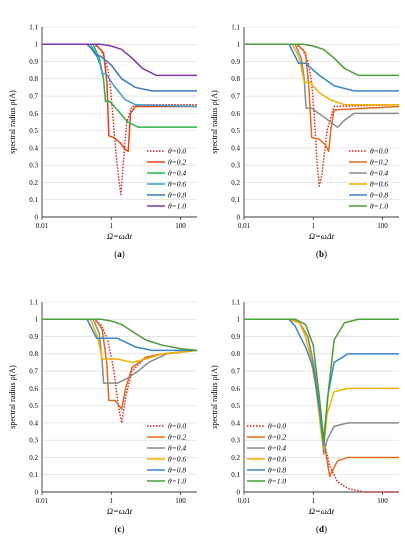 The image size is (405, 550). I want to click on caption-letter: b, so click(321, 254).